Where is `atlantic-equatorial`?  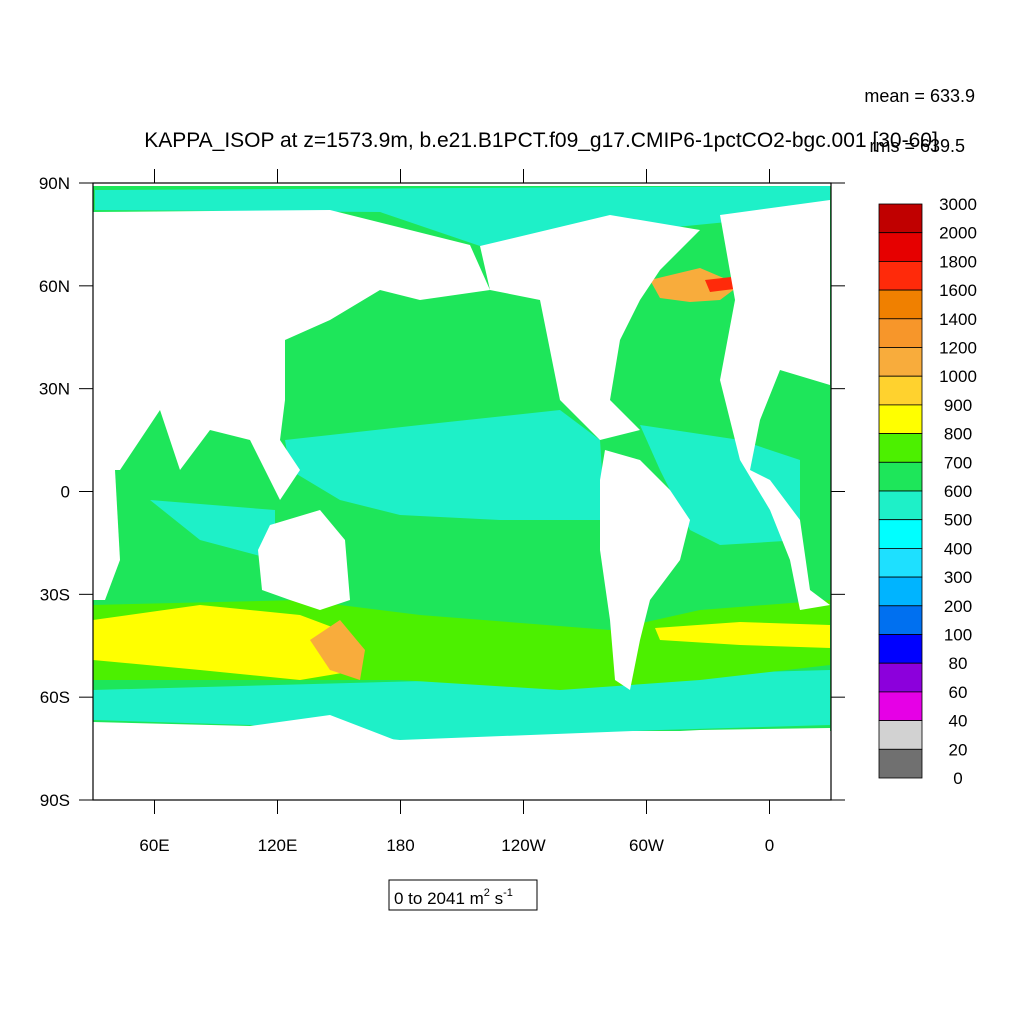
atlantic-equatorial is located at coordinates (720, 485).